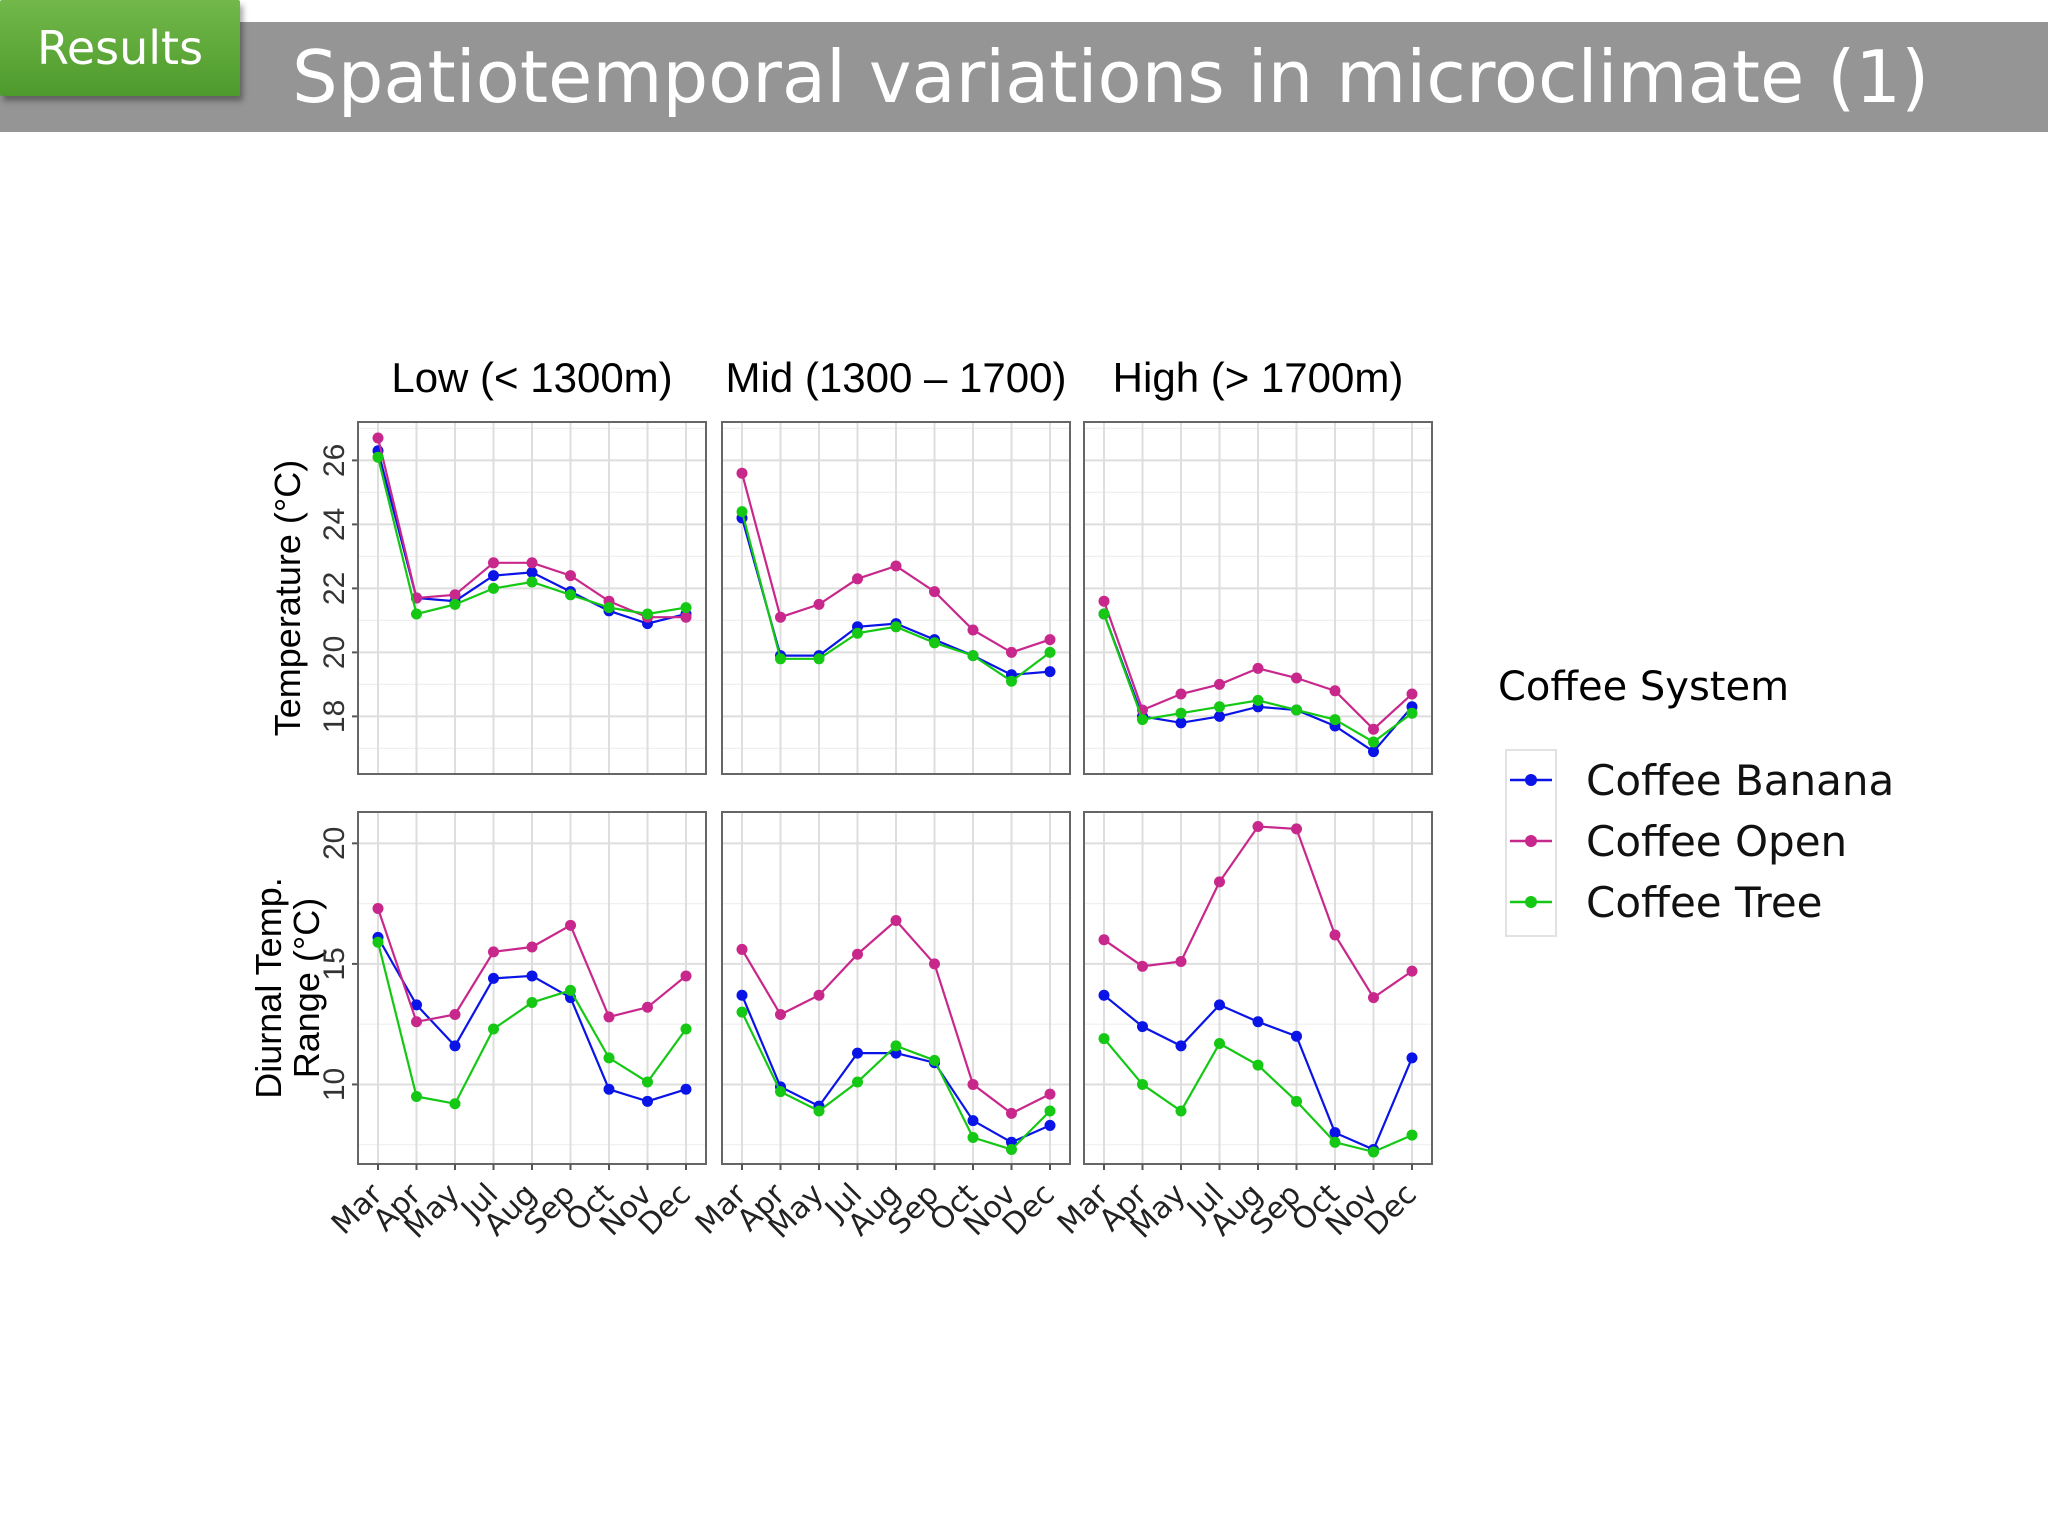 The image size is (2048, 1536). What do you see at coordinates (120, 48) in the screenshot?
I see `section-badge: Results` at bounding box center [120, 48].